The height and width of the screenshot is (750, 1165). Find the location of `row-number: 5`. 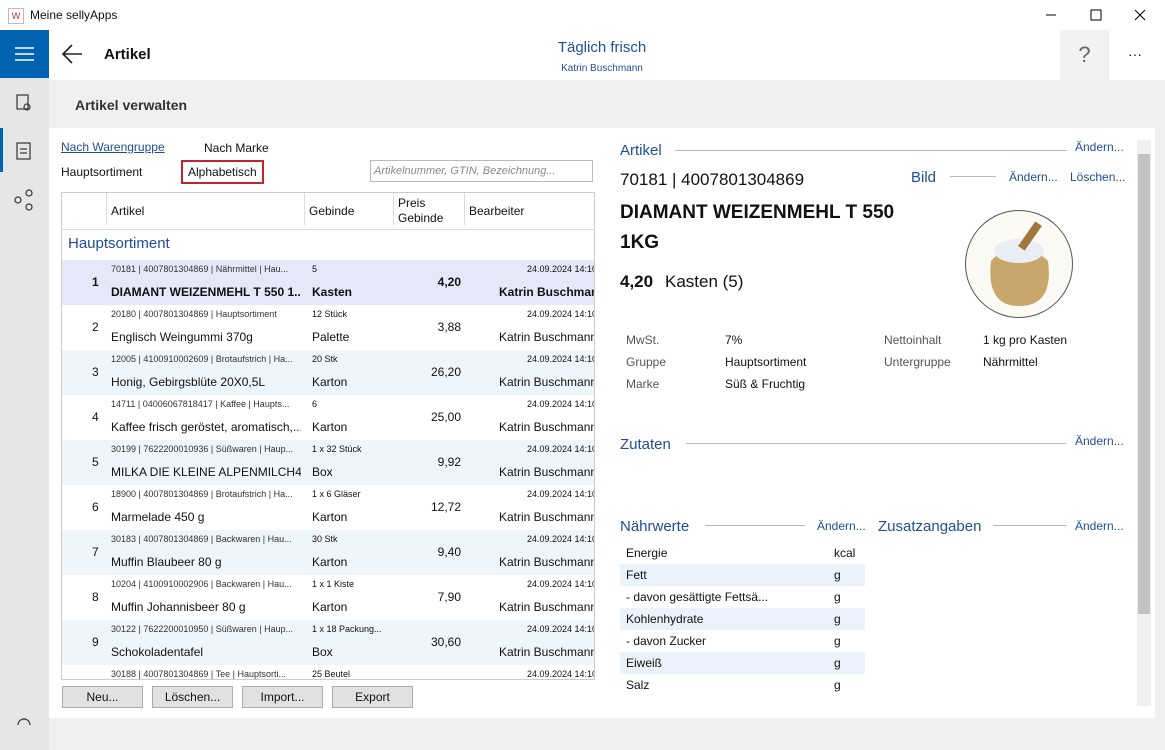

row-number: 5 is located at coordinates (95, 462).